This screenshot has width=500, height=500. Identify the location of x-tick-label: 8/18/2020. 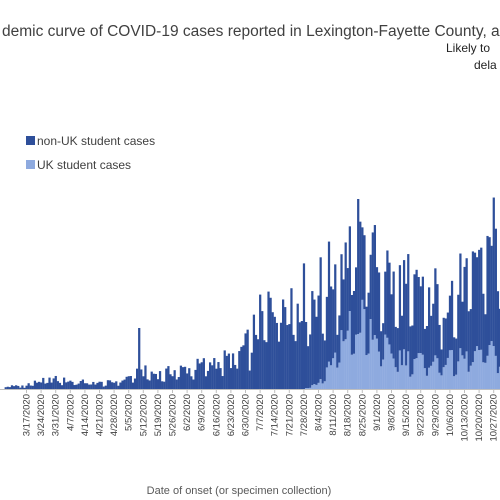
(348, 415).